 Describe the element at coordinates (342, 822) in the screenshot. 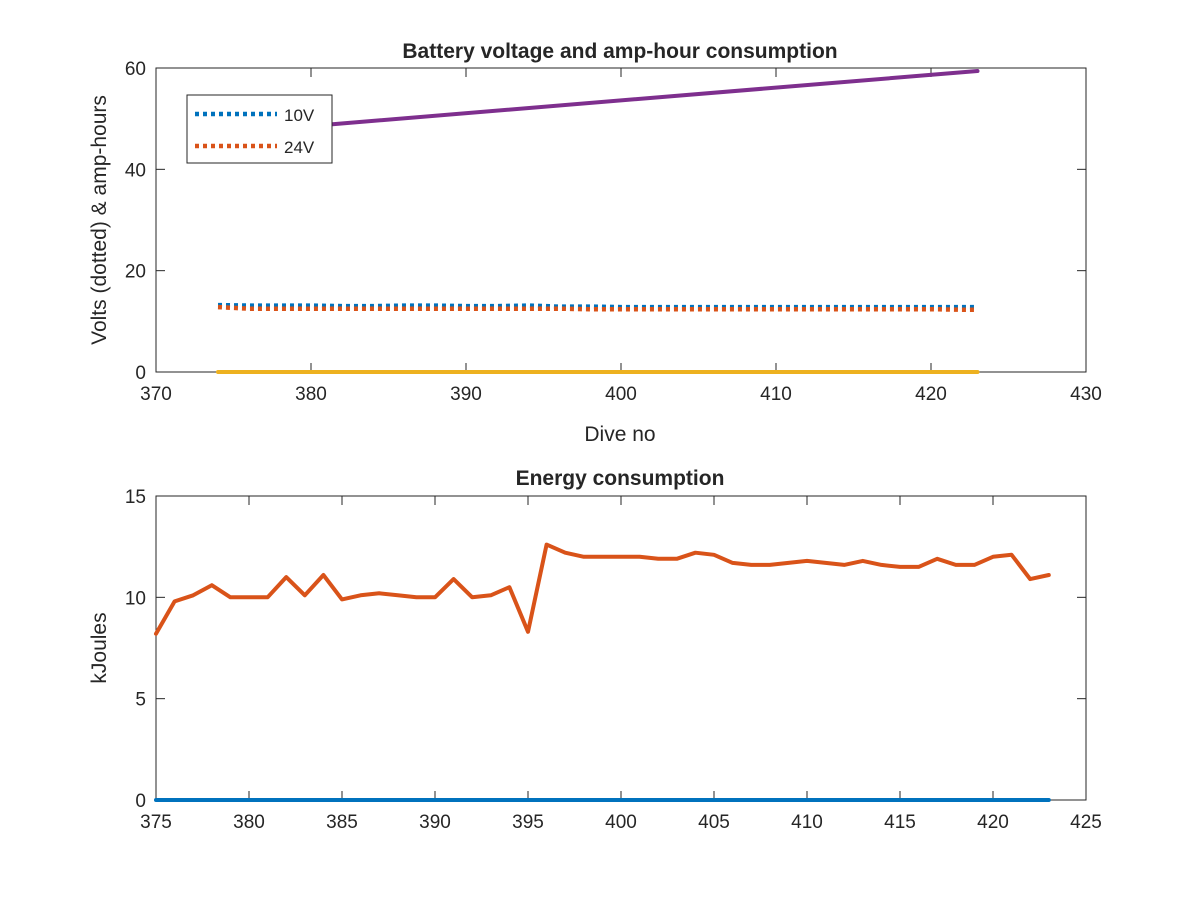

I see `x-tick-label: 385` at that location.